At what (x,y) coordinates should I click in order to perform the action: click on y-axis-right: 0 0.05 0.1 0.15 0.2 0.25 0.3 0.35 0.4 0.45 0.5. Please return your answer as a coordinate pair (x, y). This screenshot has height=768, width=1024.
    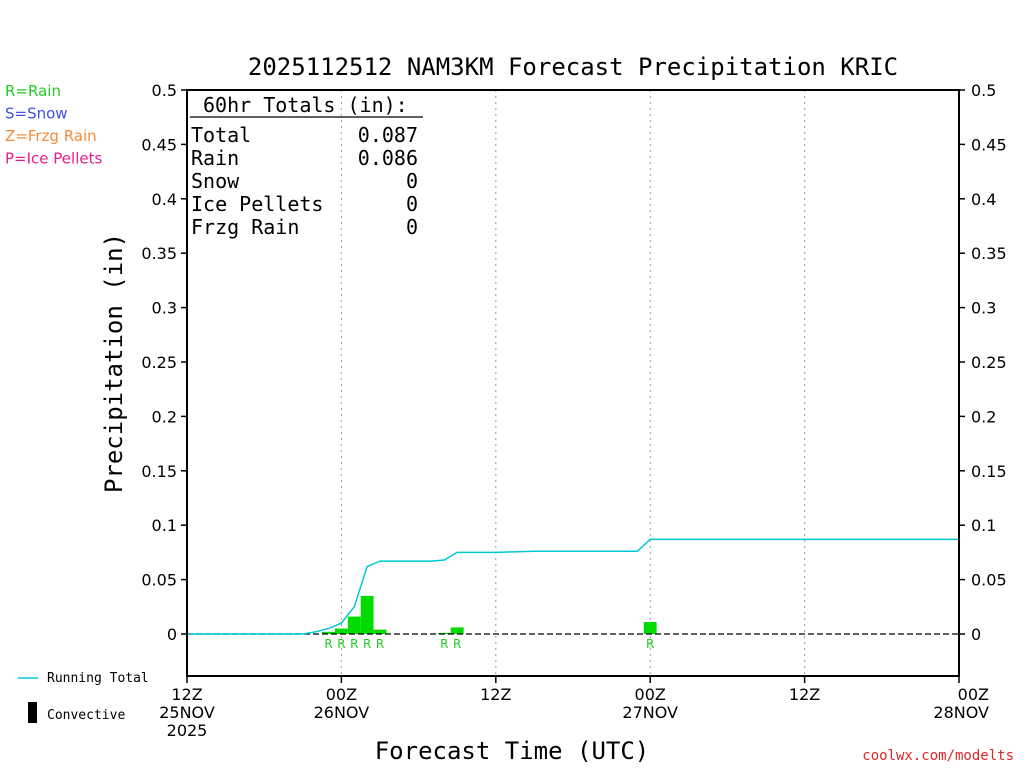
    Looking at the image, I should click on (983, 362).